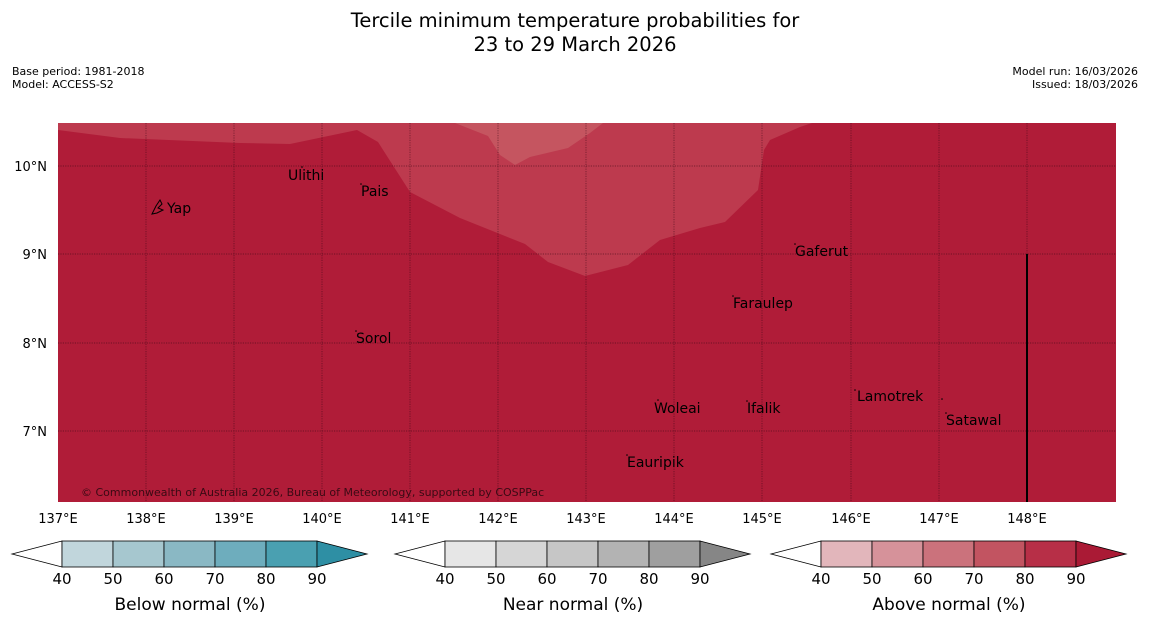 This screenshot has width=1150, height=644. I want to click on place-woleai: Woleai, so click(677, 409).